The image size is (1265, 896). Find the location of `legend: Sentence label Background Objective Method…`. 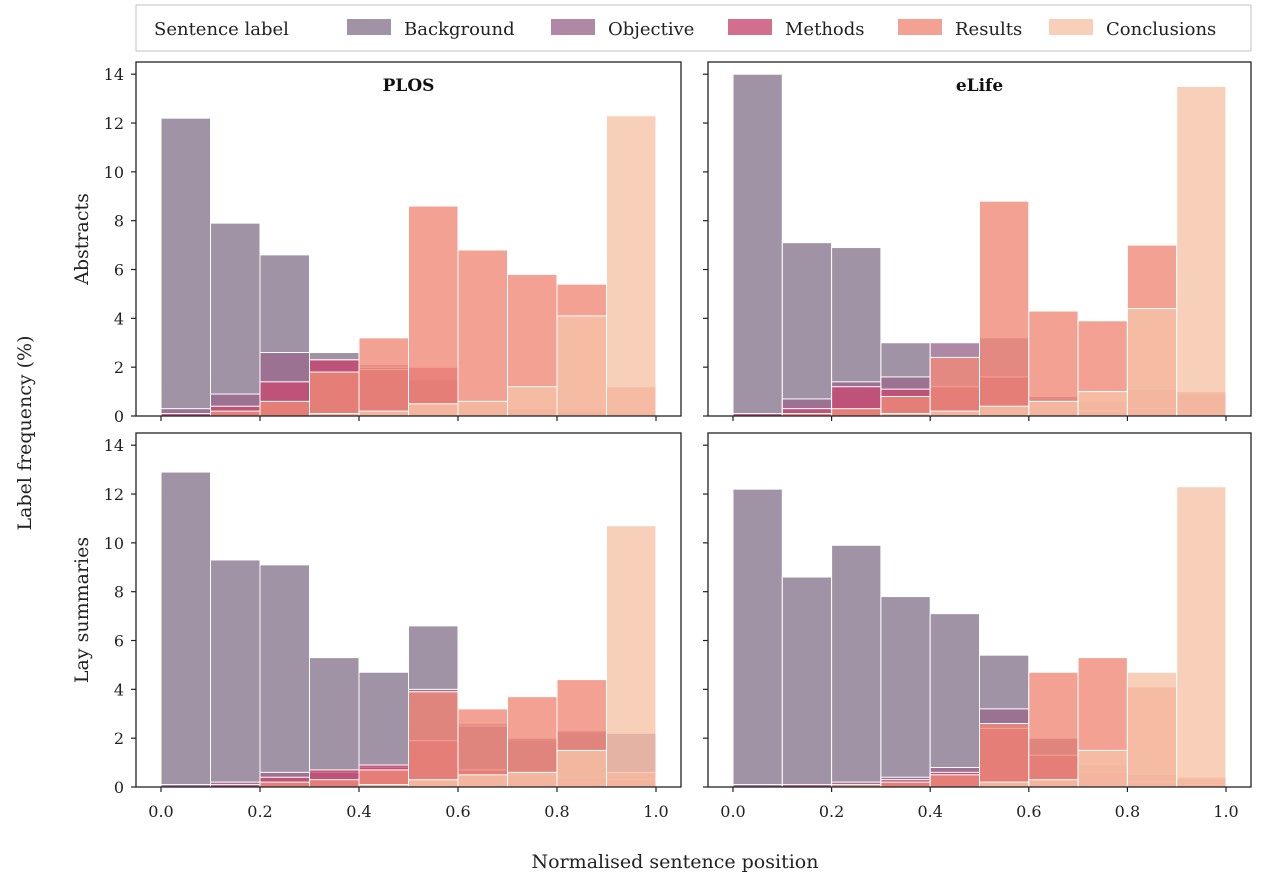

legend: Sentence label Background Objective Method… is located at coordinates (693, 28).